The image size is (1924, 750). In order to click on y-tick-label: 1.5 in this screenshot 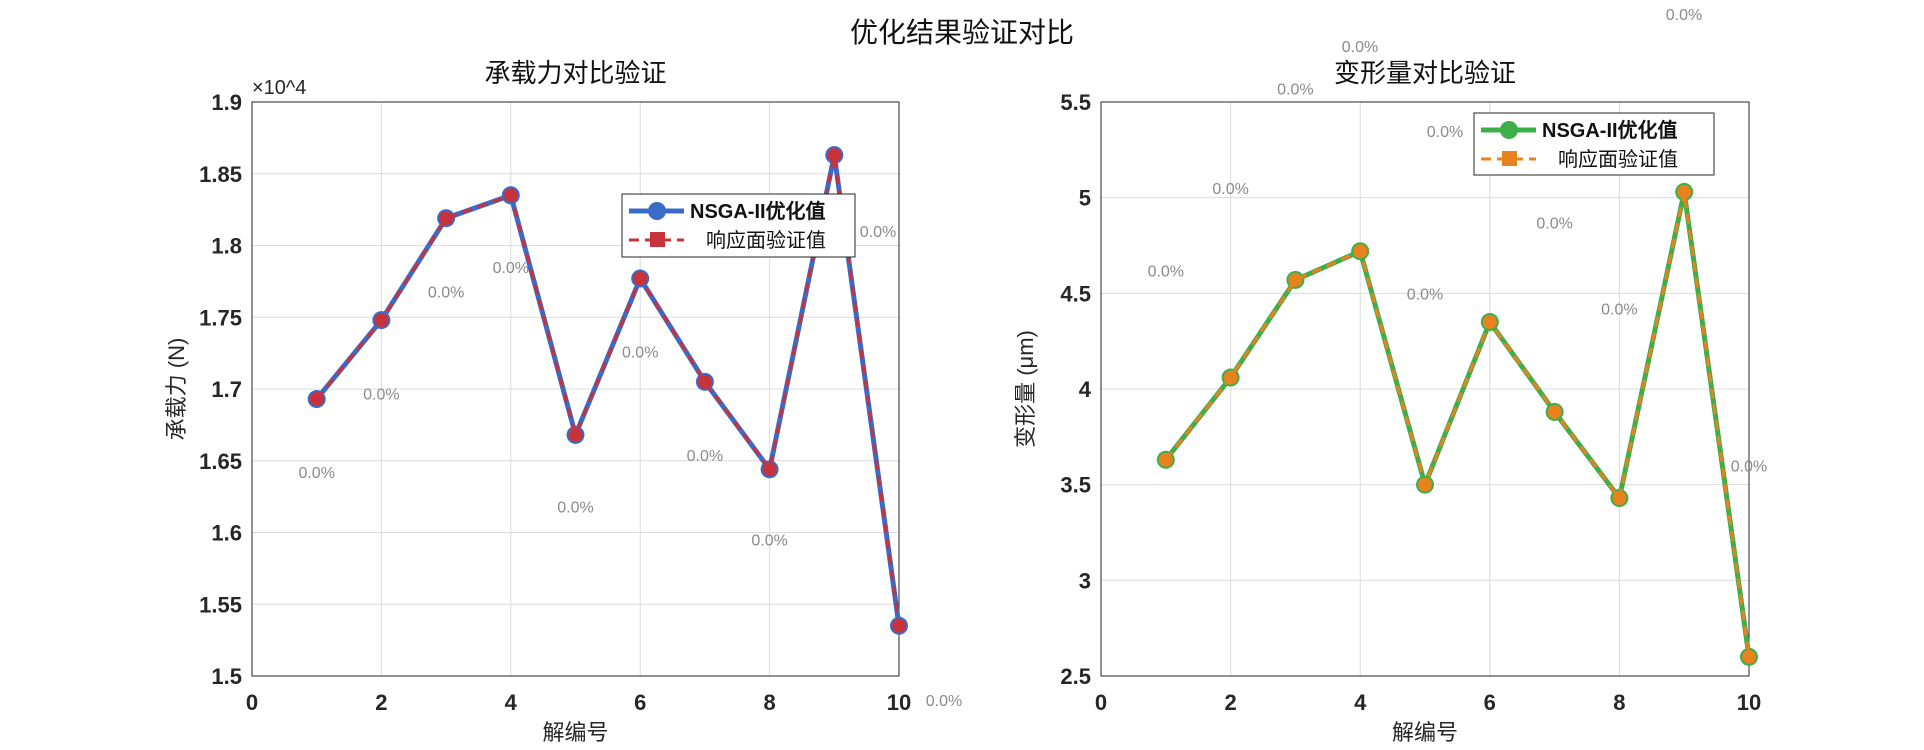, I will do `click(226, 676)`.